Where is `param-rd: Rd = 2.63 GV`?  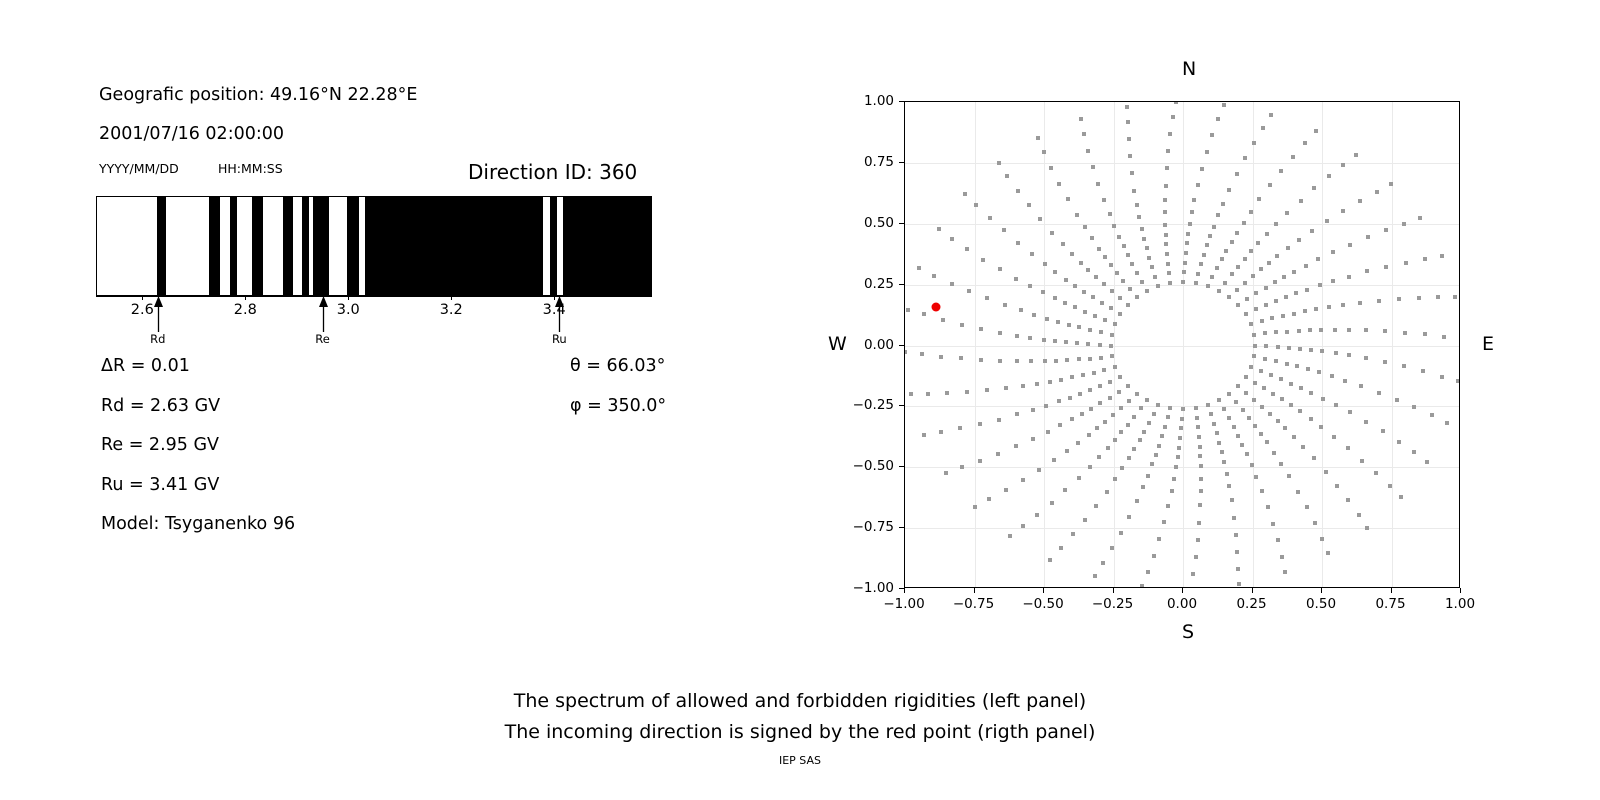 param-rd: Rd = 2.63 GV is located at coordinates (161, 406).